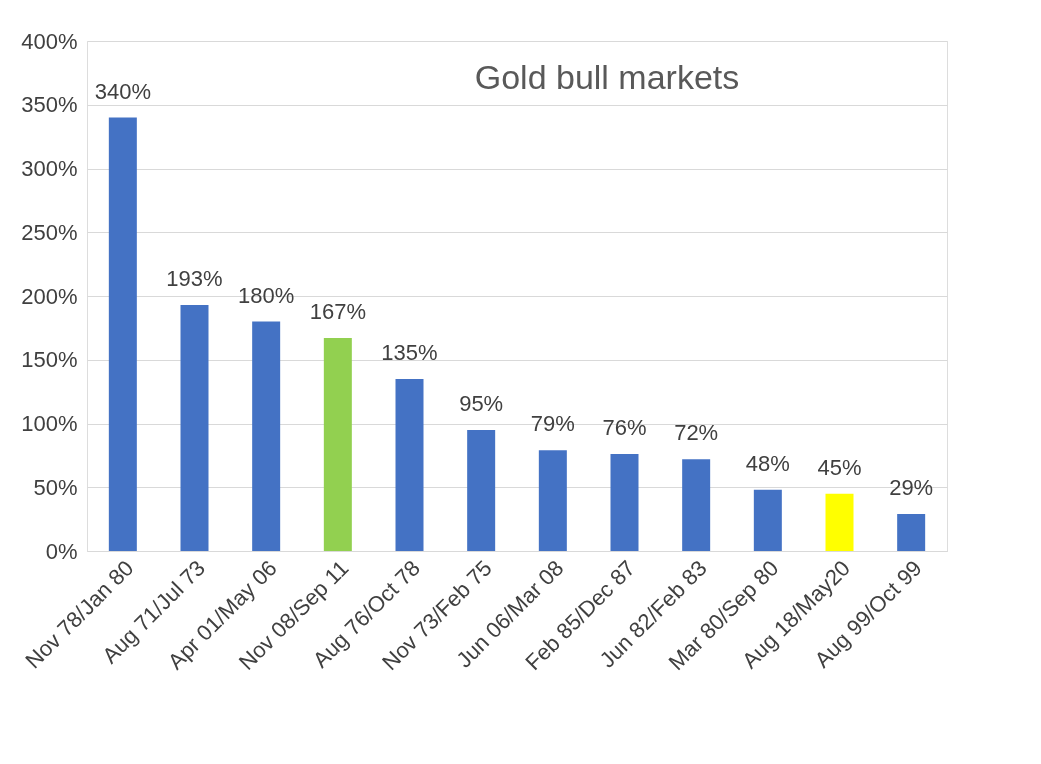  I want to click on data-label: 167%, so click(337, 312).